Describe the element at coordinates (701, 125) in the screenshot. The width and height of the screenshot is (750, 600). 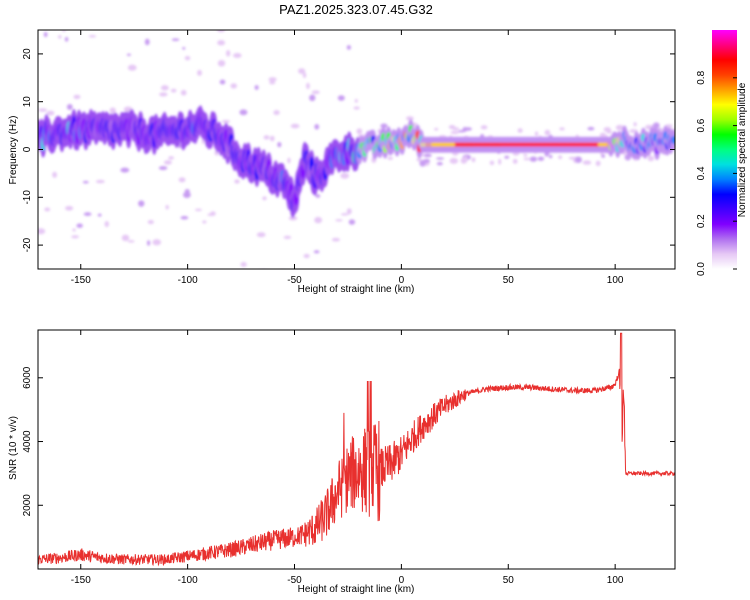
I see `colorbar-tick-label: 0.6` at that location.